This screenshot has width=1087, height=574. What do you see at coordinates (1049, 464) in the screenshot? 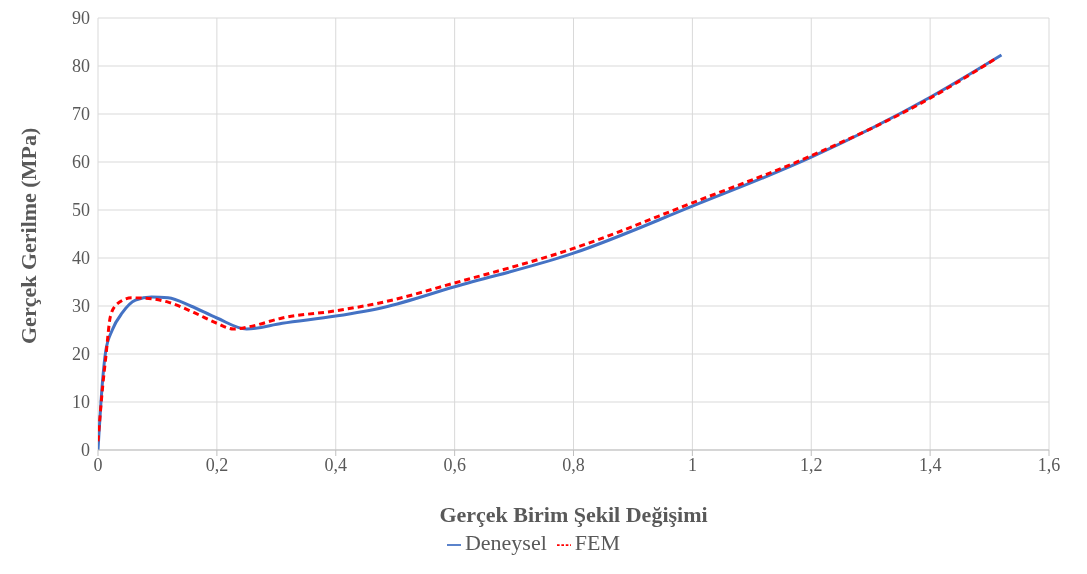
I see `x-tick-label: 1,6` at bounding box center [1049, 464].